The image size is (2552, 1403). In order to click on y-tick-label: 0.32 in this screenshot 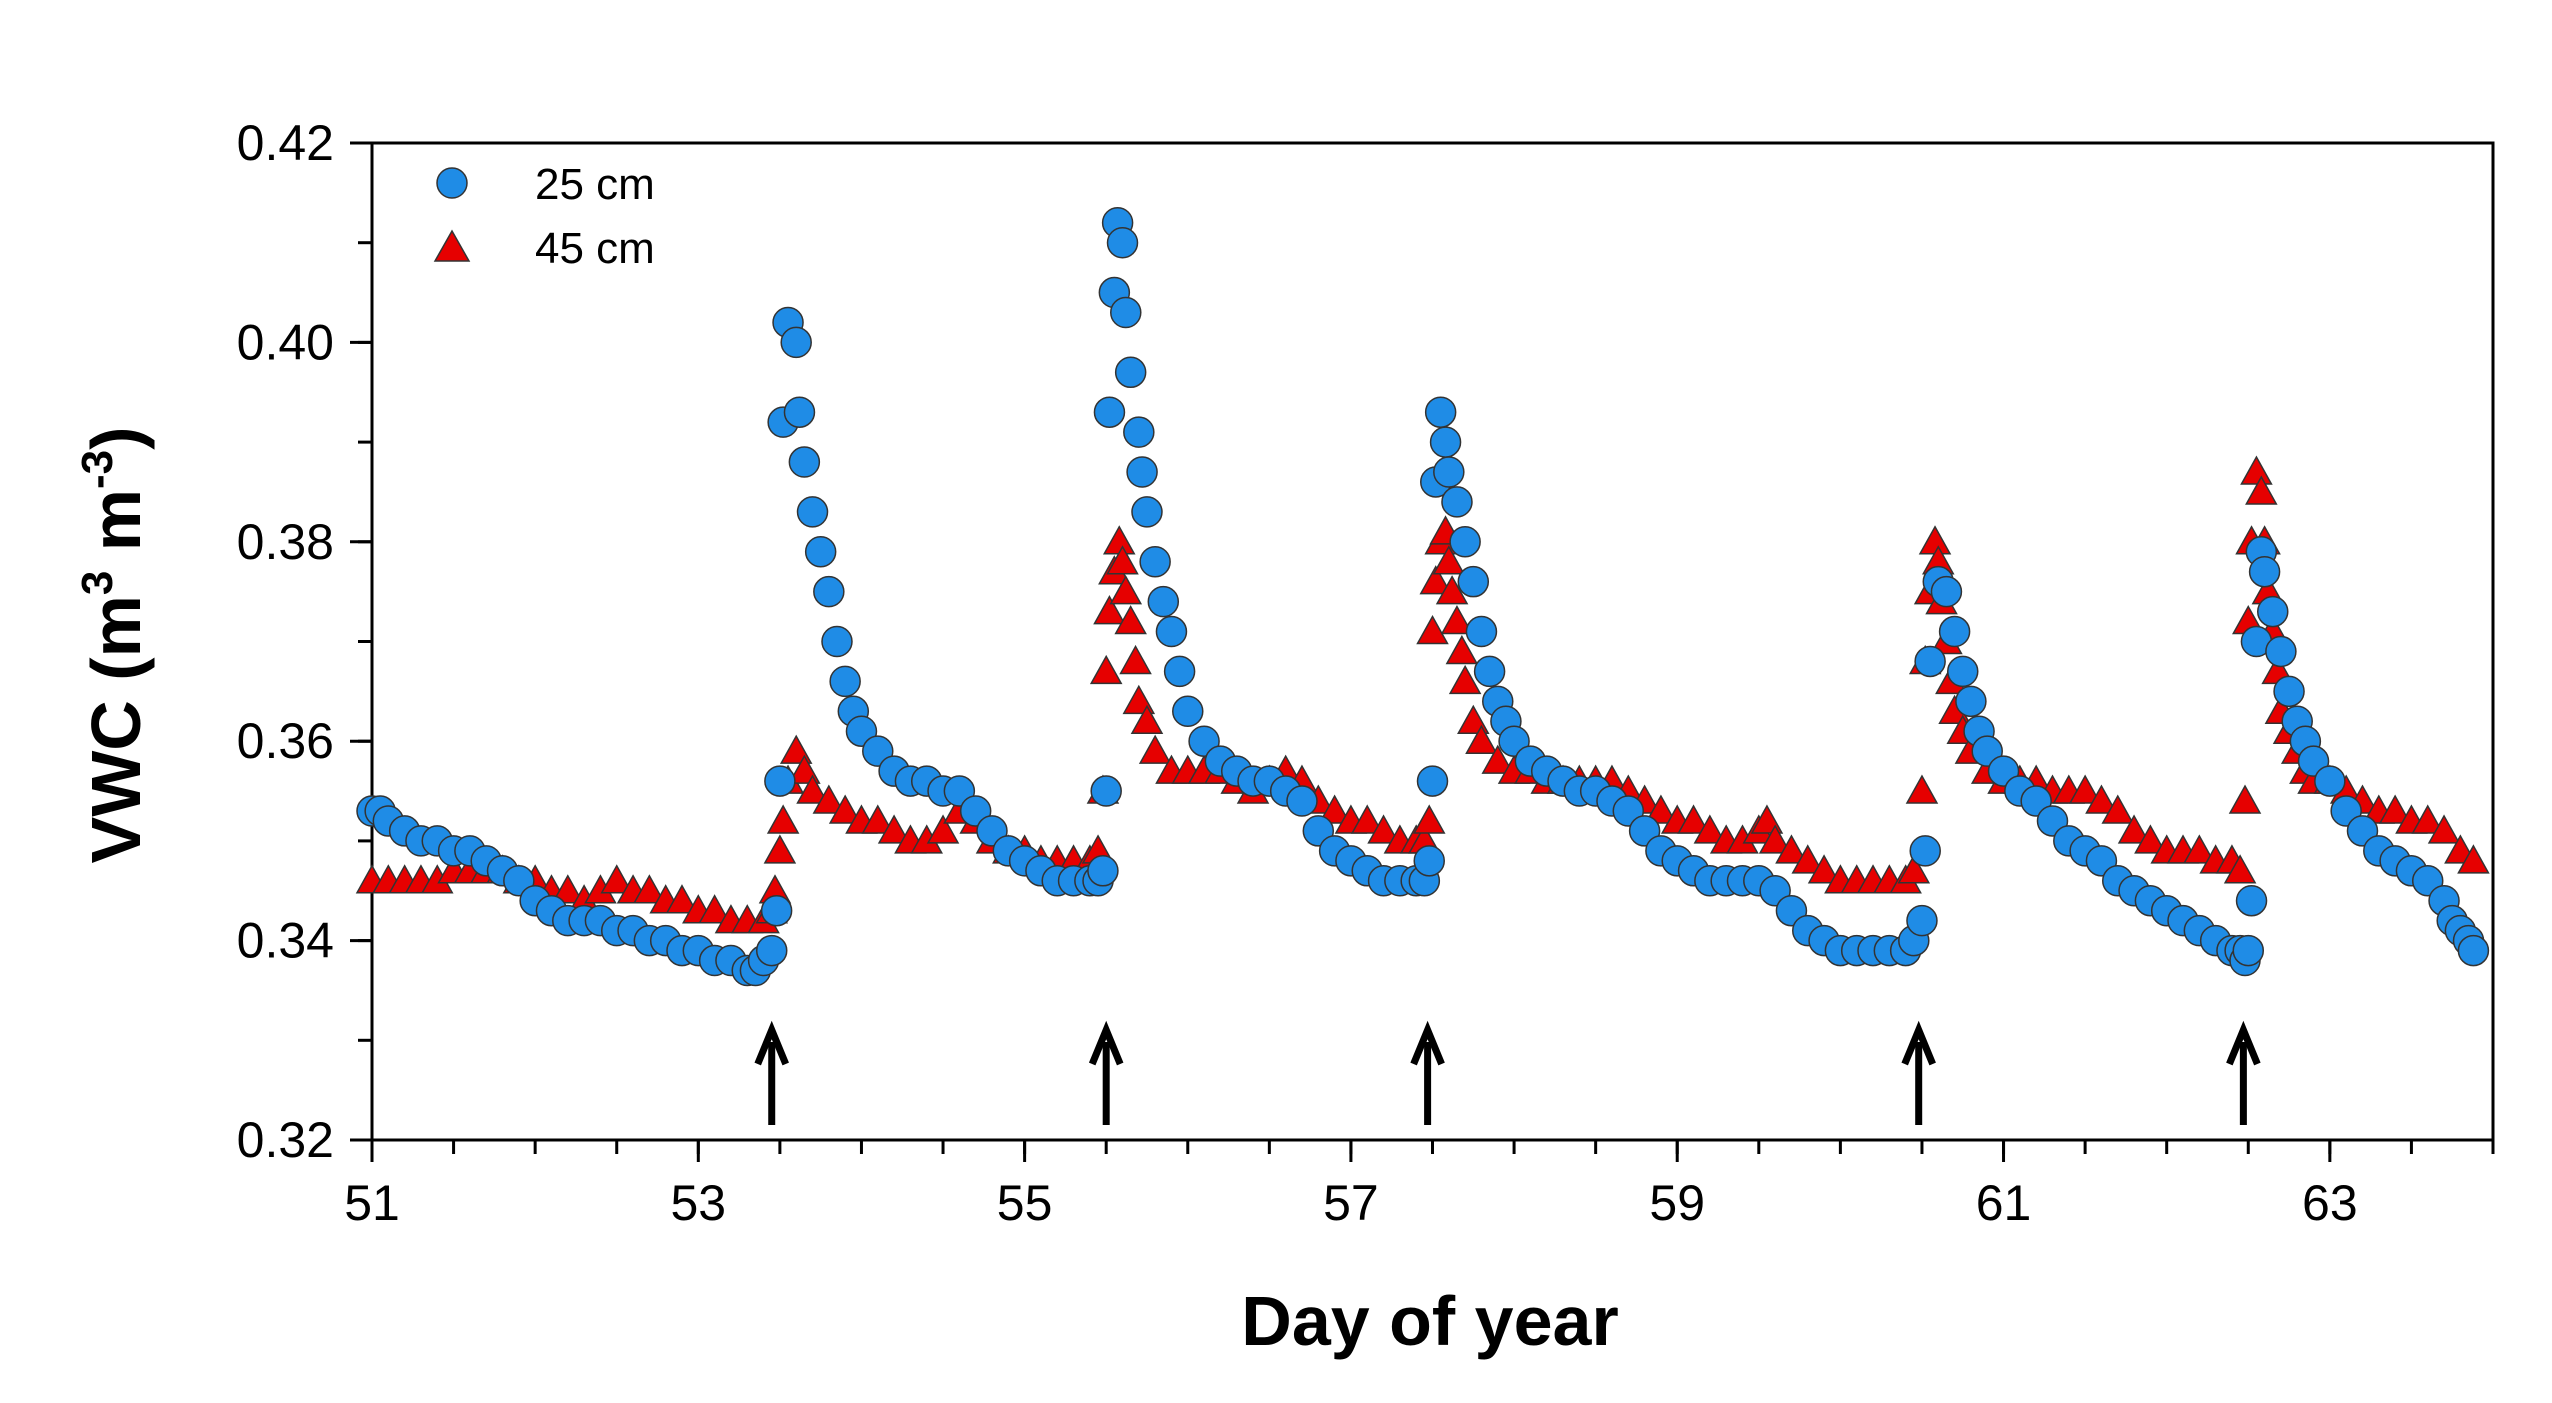, I will do `click(285, 1140)`.